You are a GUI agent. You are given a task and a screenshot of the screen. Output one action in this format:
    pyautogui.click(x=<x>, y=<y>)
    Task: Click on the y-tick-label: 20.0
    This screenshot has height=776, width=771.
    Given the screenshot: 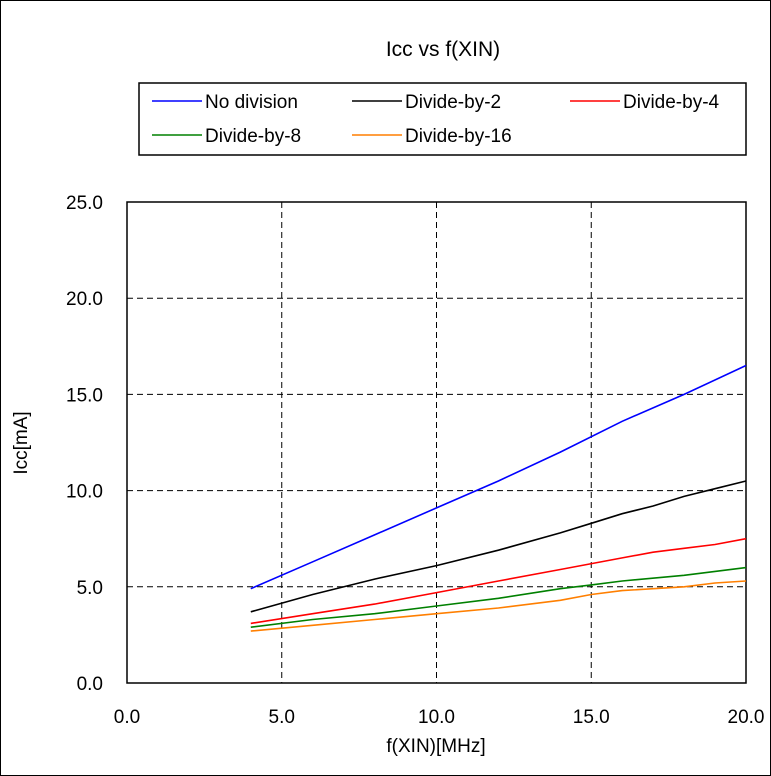 What is the action you would take?
    pyautogui.click(x=84, y=299)
    